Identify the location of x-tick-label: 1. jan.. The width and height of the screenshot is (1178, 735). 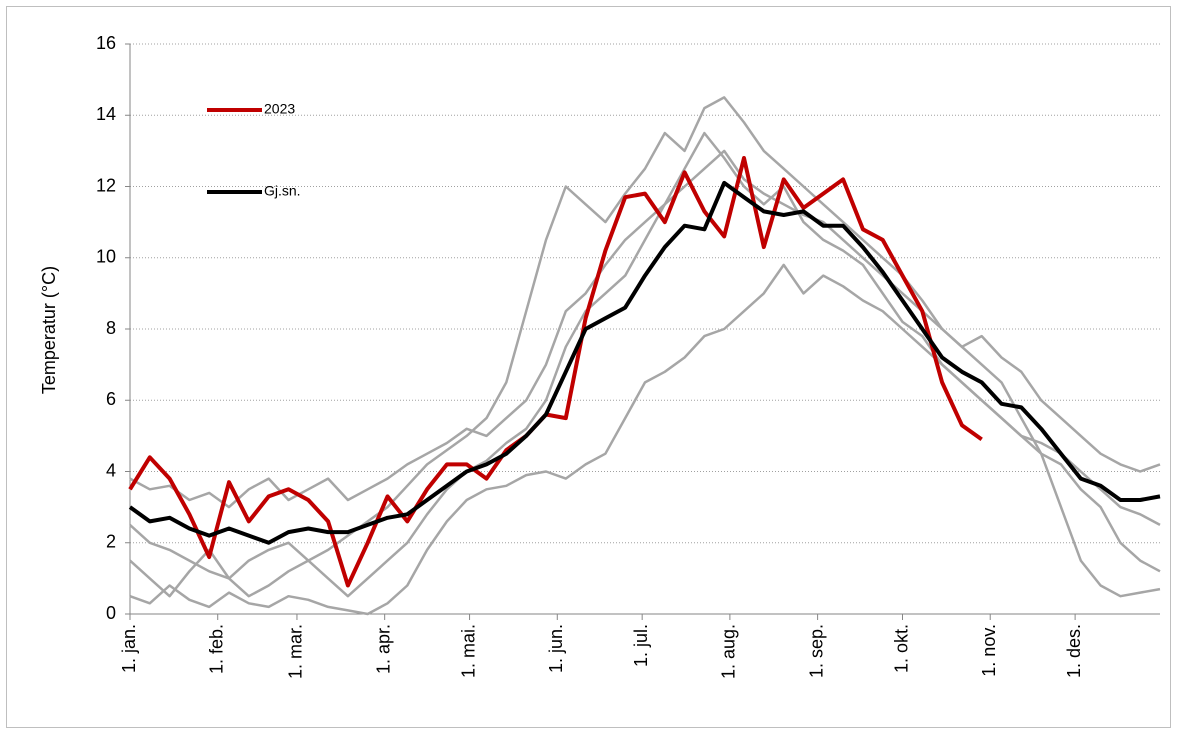
(129, 648).